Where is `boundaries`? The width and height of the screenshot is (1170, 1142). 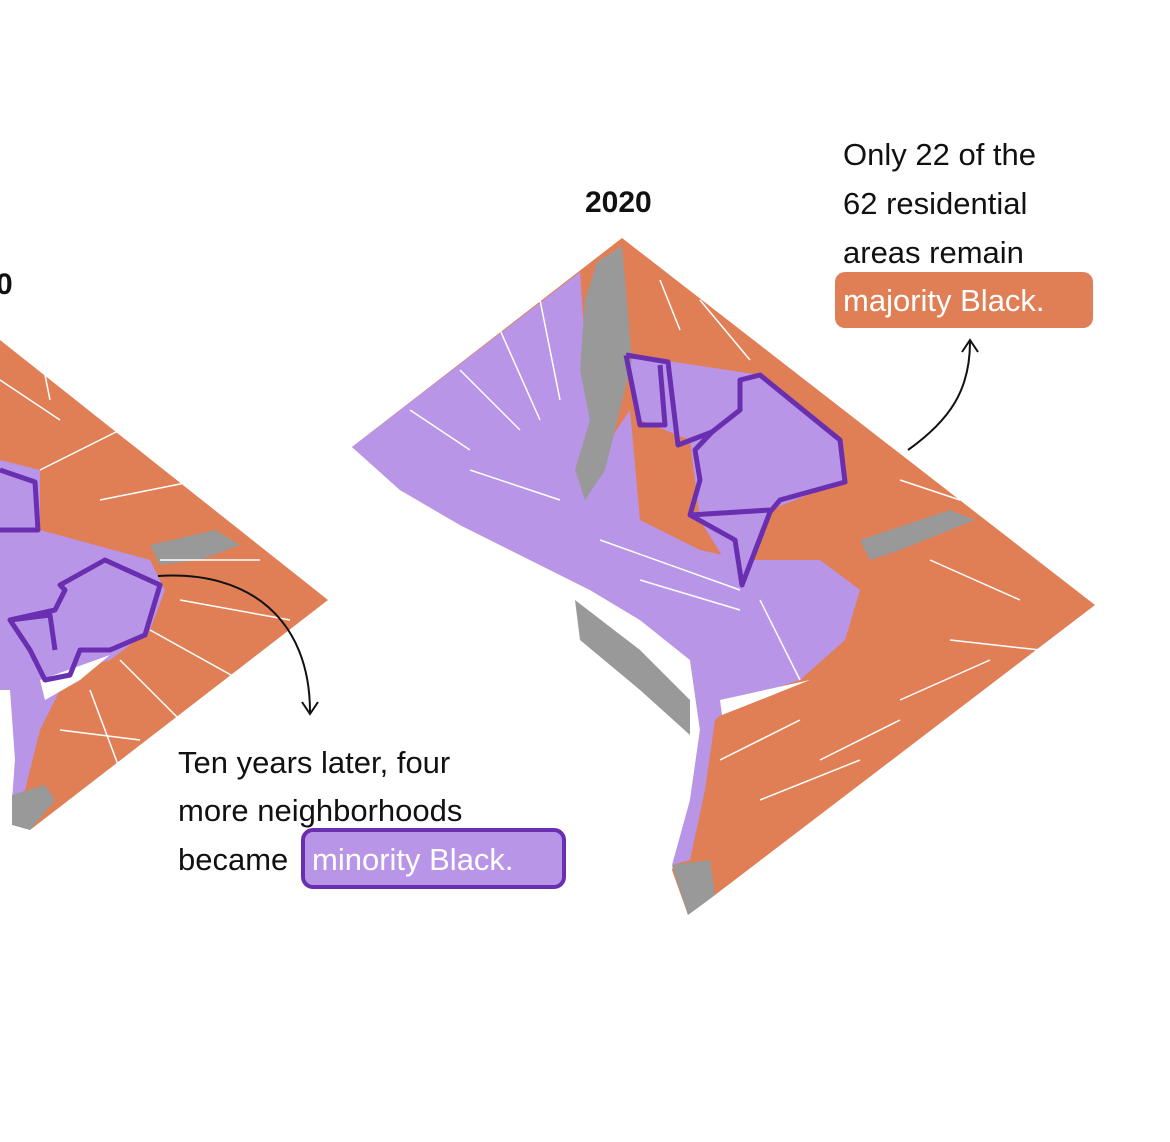
boundaries is located at coordinates (145, 560).